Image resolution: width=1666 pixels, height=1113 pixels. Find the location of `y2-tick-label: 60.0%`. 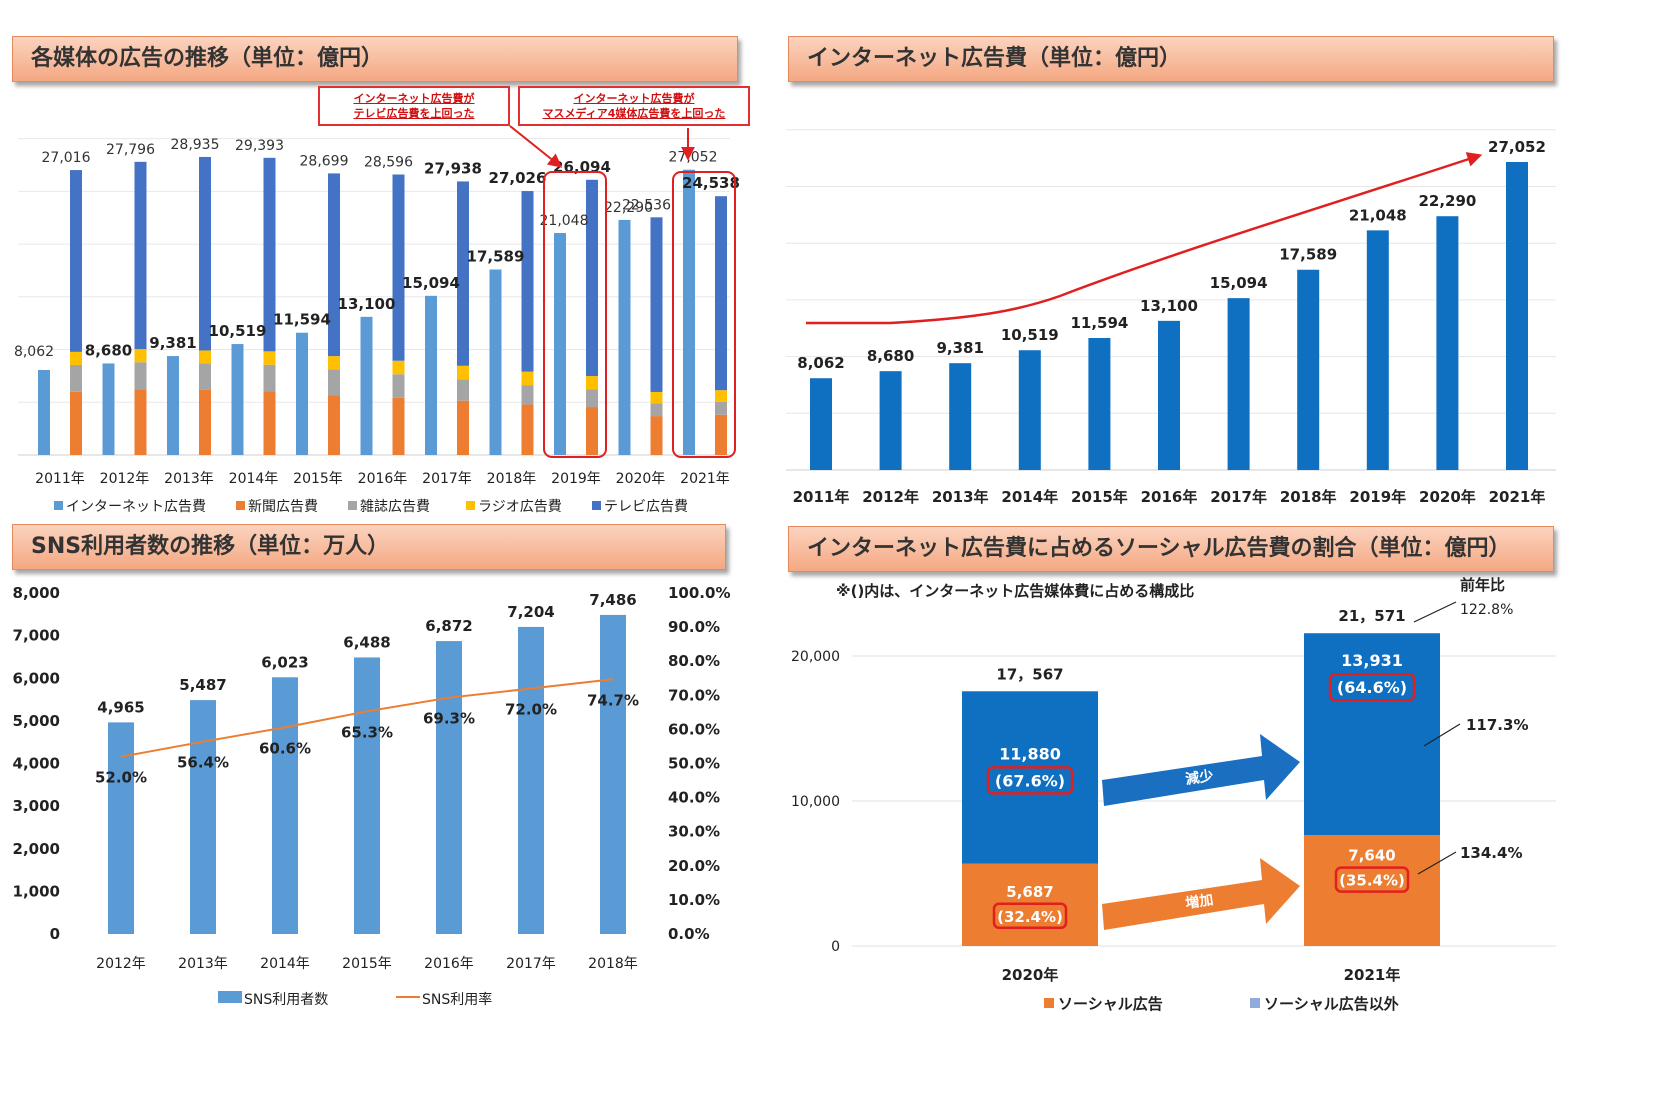

y2-tick-label: 60.0% is located at coordinates (694, 729).